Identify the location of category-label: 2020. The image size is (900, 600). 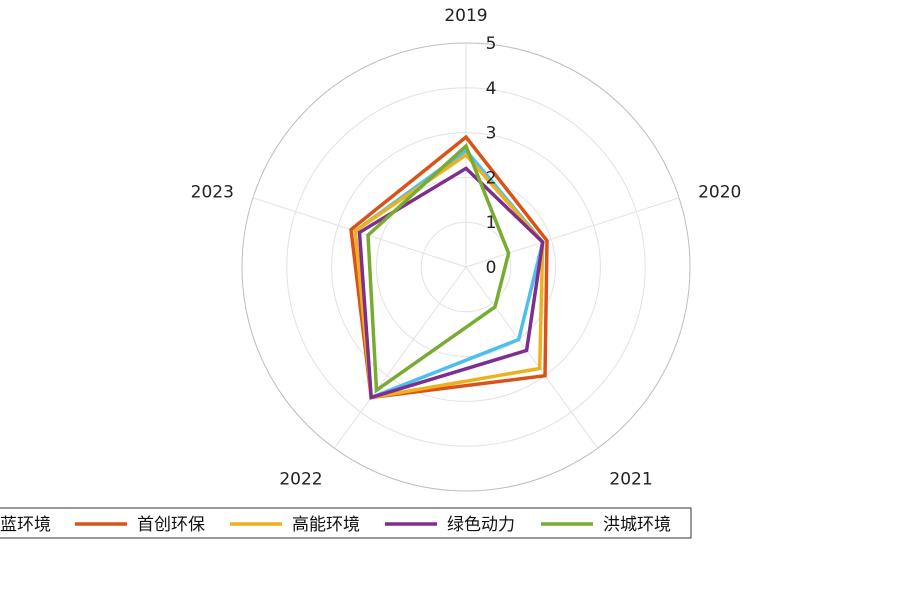
(719, 193).